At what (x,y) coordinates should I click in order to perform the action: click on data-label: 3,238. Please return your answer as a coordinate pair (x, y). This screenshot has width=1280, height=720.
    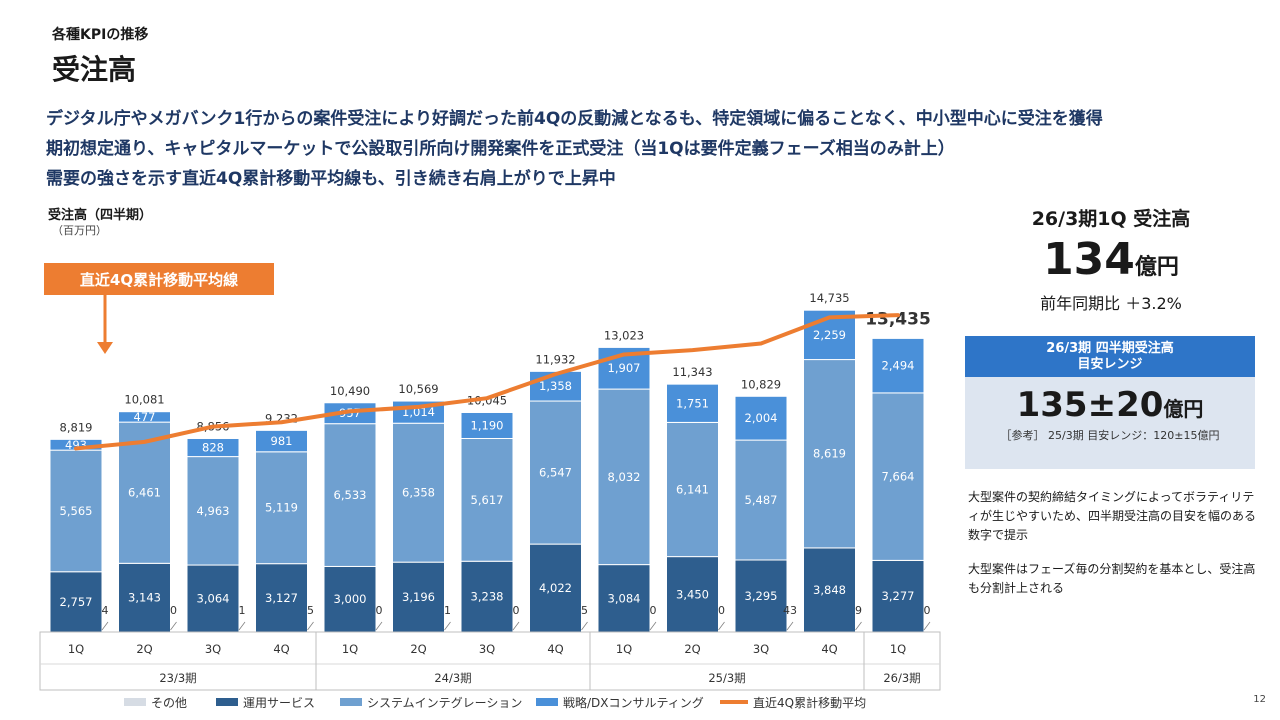
    Looking at the image, I should click on (487, 597).